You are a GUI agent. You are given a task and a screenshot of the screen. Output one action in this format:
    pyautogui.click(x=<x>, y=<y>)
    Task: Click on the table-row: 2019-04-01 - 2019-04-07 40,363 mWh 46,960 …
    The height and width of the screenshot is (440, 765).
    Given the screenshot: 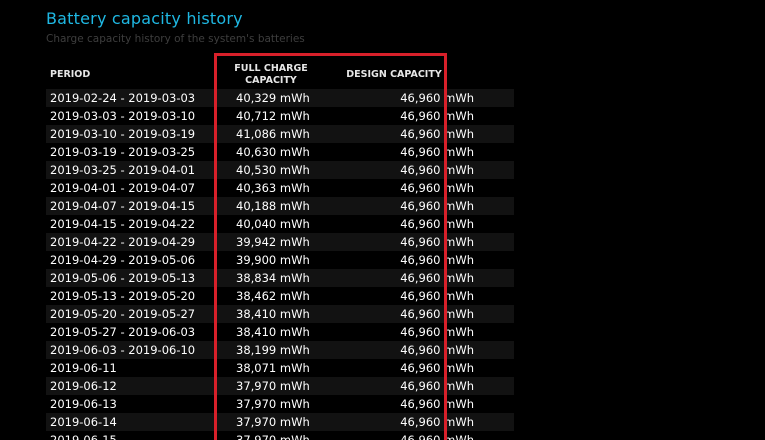 What is the action you would take?
    pyautogui.click(x=280, y=188)
    